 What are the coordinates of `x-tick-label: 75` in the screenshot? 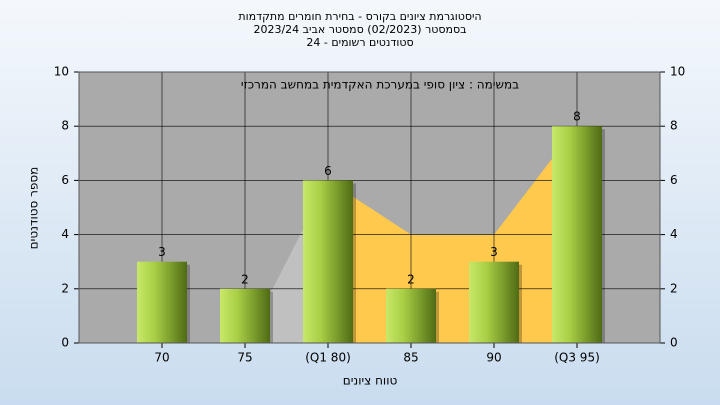 It's located at (244, 358).